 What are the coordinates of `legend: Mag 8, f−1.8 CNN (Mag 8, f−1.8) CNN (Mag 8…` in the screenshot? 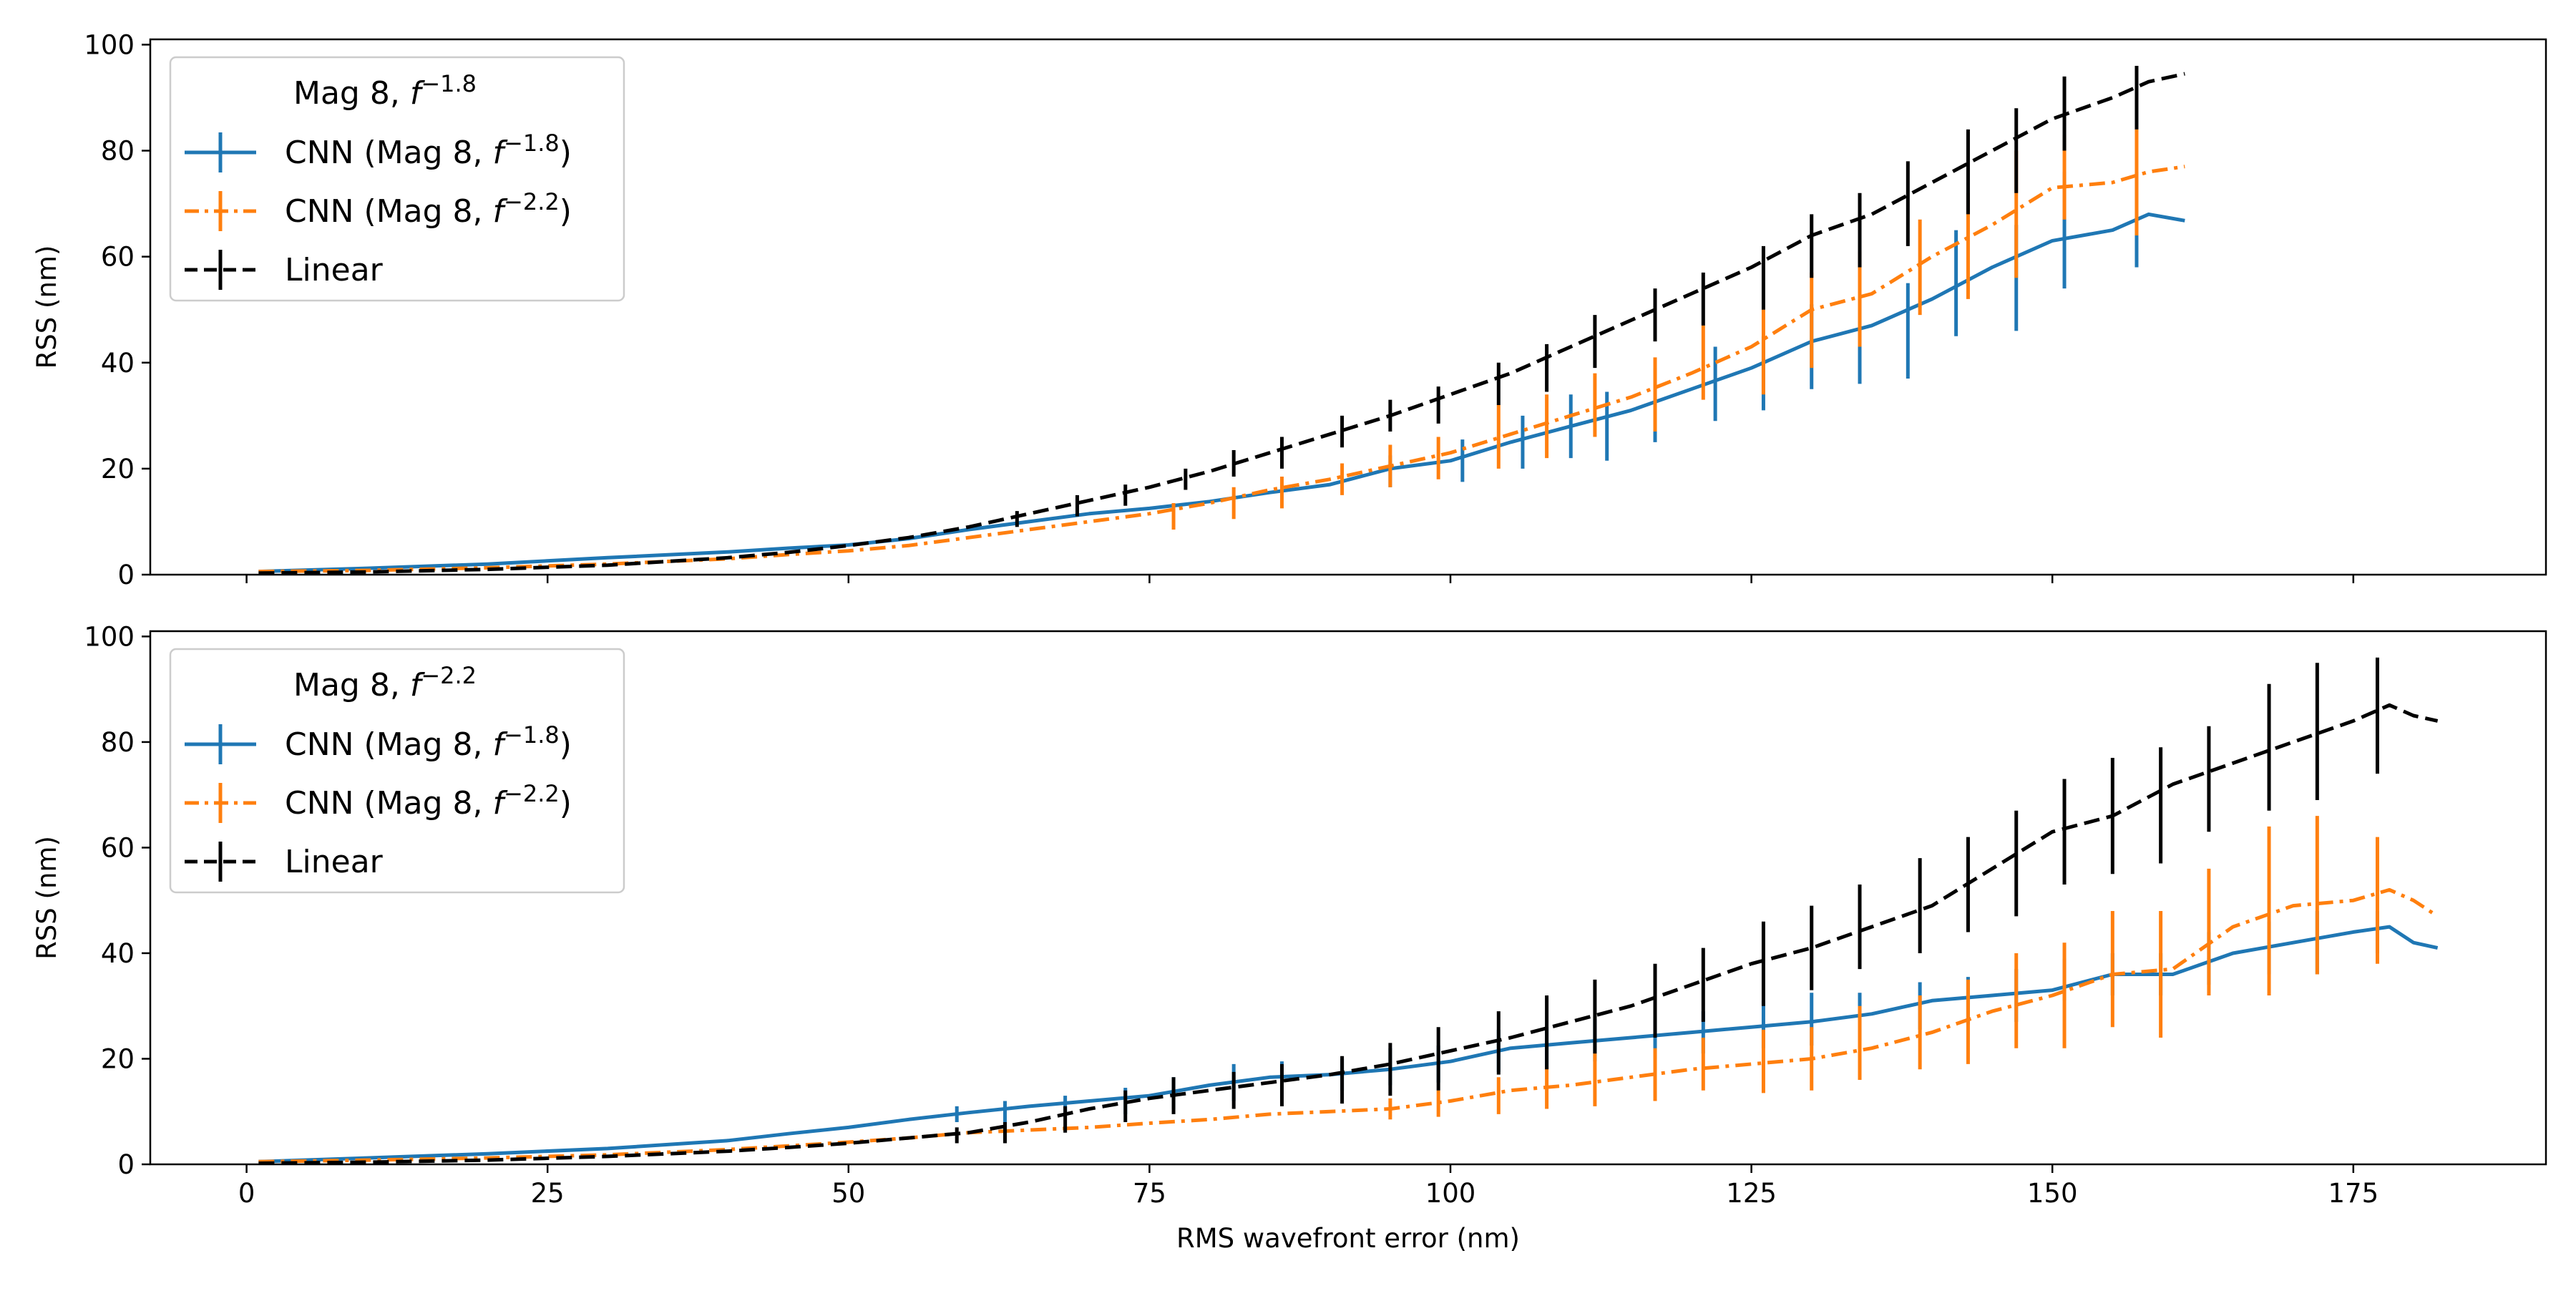 It's located at (397, 179).